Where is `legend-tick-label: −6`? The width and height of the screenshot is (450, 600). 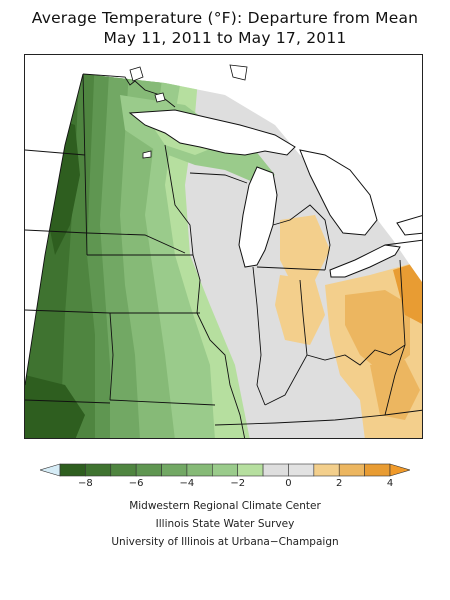 legend-tick-label: −6 is located at coordinates (136, 483).